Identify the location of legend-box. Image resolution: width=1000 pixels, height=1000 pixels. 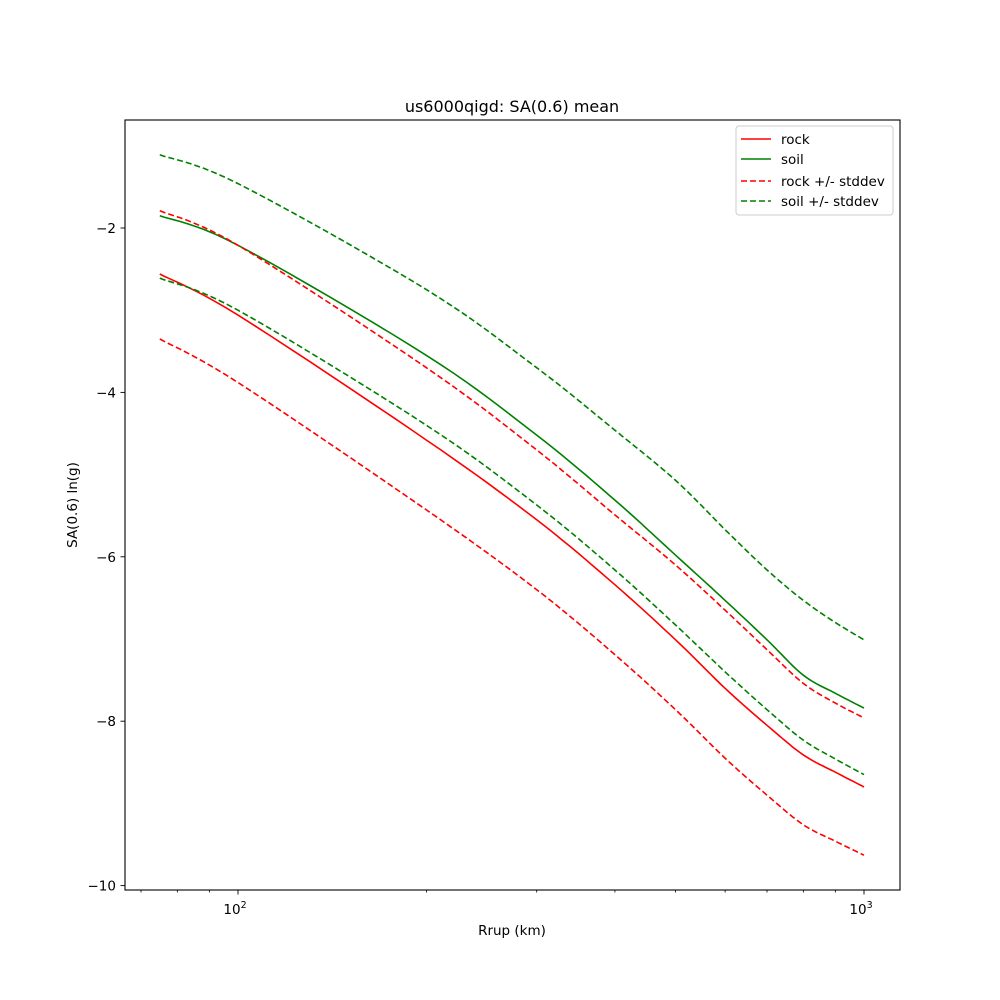
(814, 170).